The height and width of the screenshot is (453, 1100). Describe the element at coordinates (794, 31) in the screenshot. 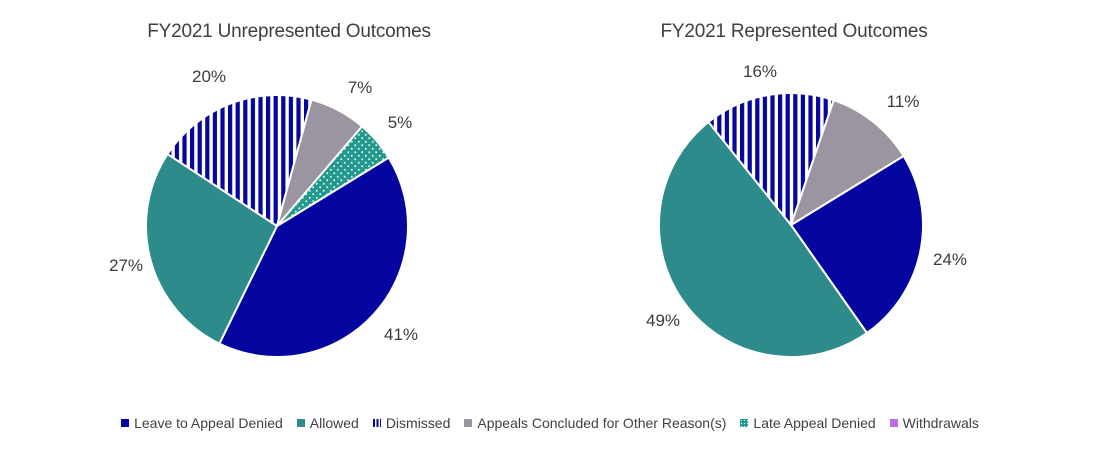

I see `chart-title-represented: FY2021 Represented Outcomes` at that location.